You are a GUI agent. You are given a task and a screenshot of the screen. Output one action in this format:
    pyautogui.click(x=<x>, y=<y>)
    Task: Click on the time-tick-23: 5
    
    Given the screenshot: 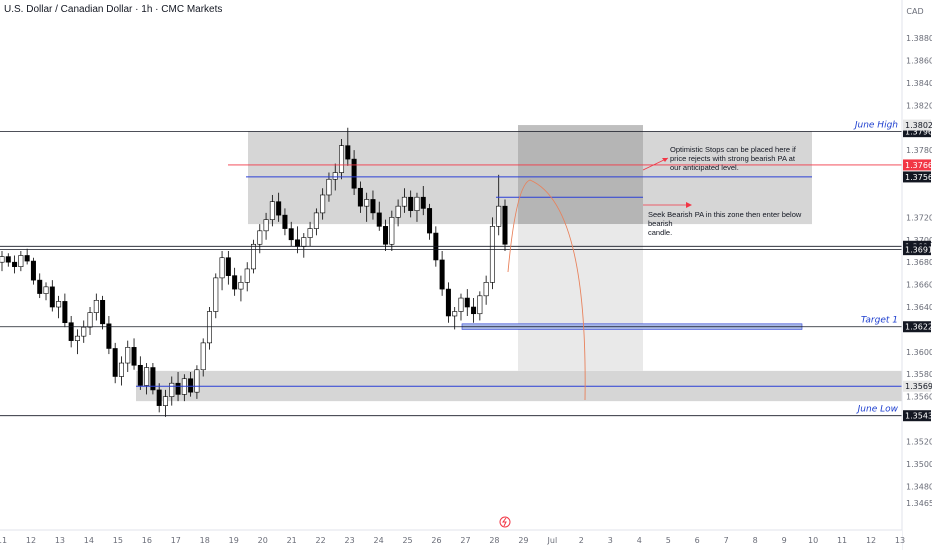 What is the action you would take?
    pyautogui.click(x=668, y=540)
    